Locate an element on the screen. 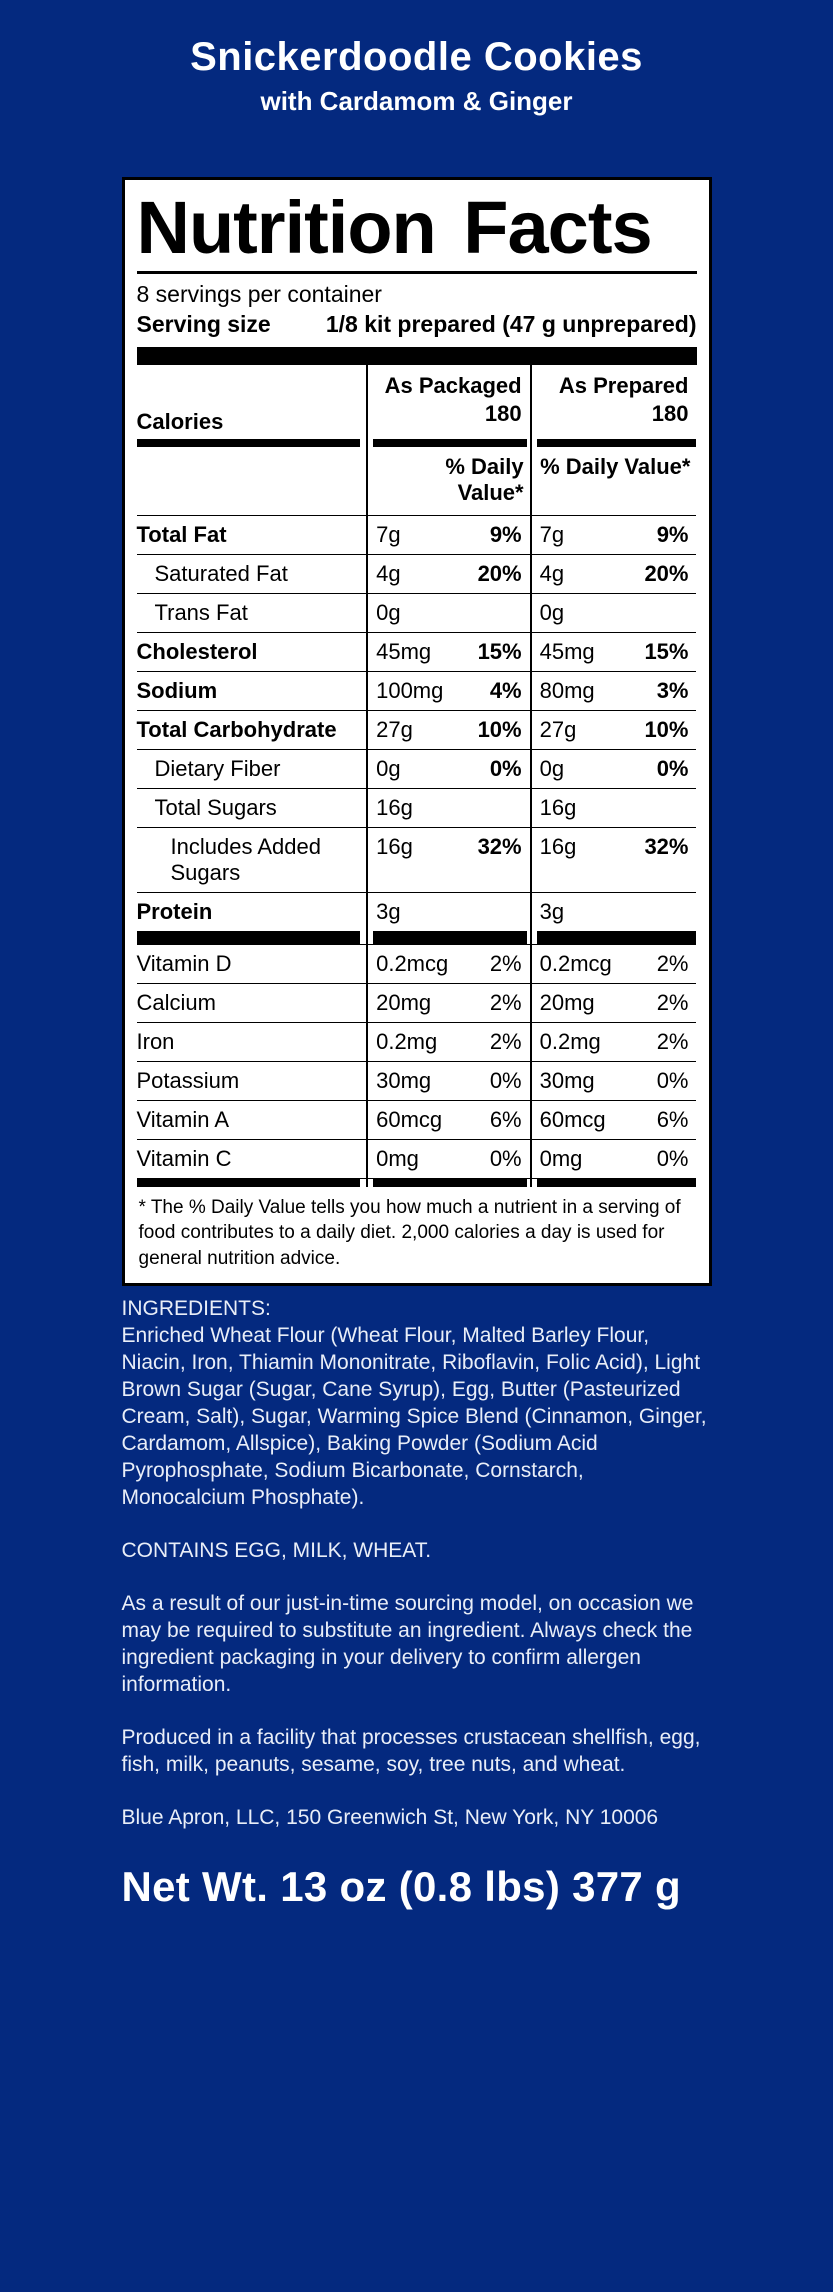  nutrient-row: Total Carbohydrate 27g 10% 27g 10% is located at coordinates (416, 729).